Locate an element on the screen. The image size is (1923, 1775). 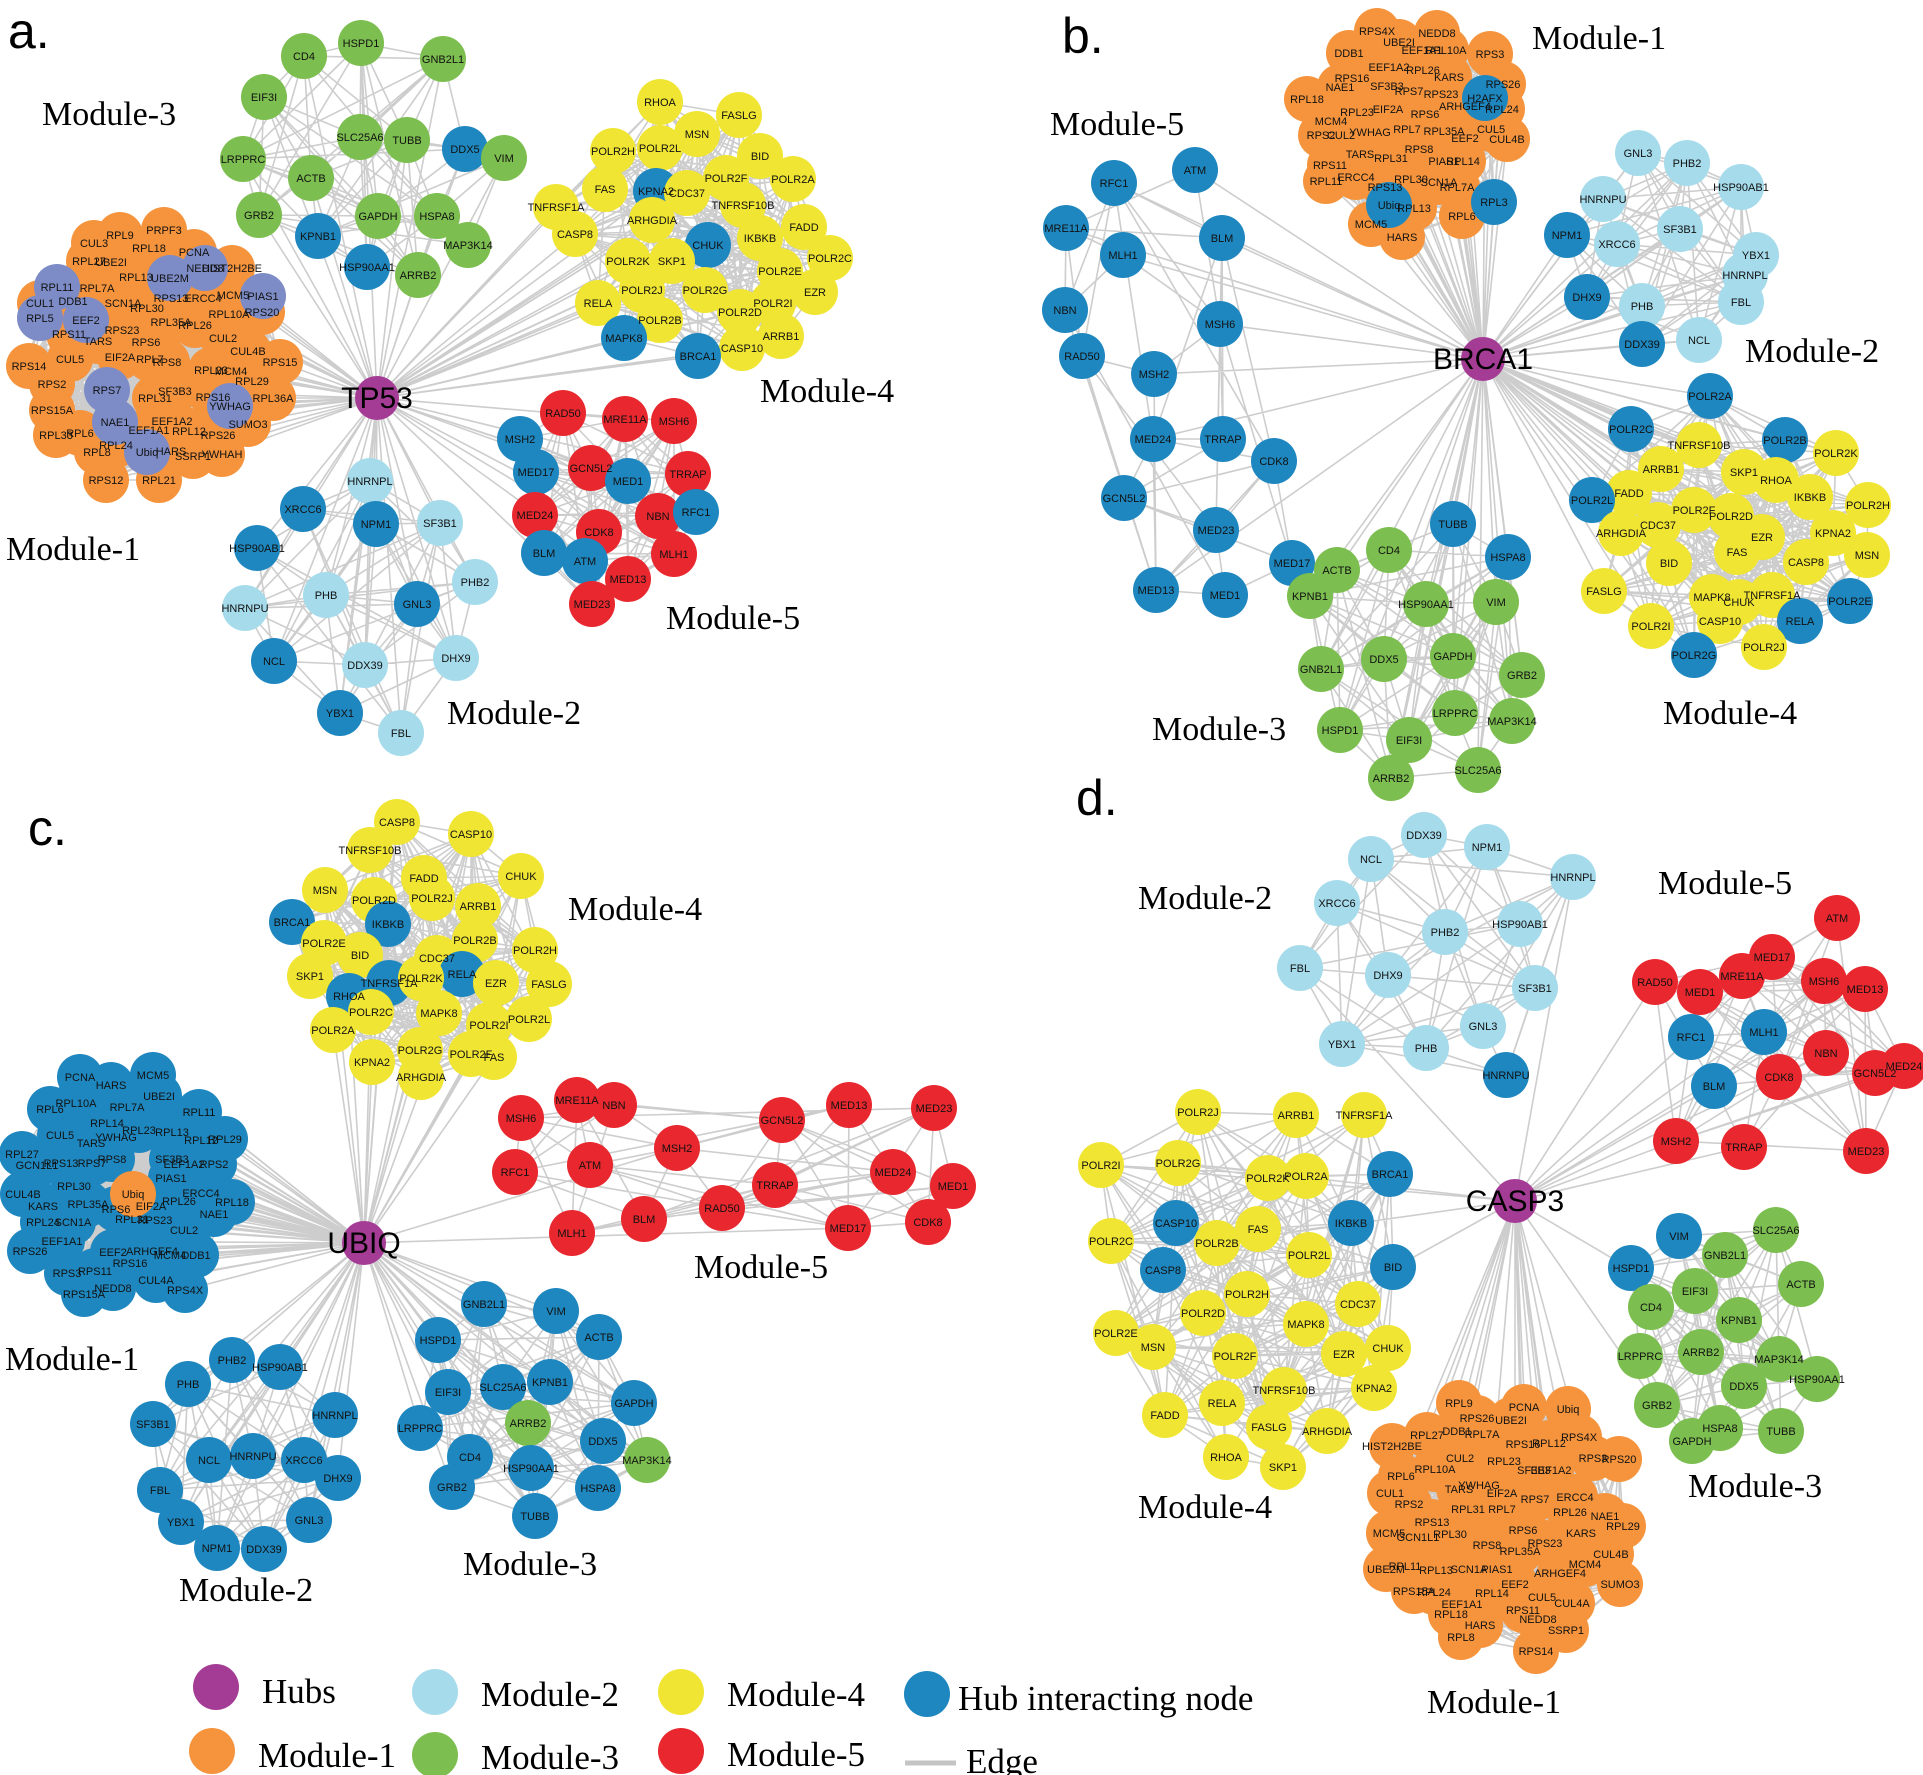
svg-text: GNL3 is located at coordinates (417, 605).